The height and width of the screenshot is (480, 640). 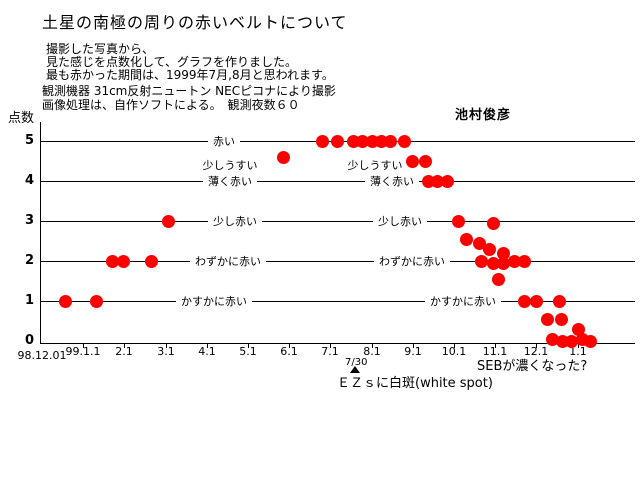 What do you see at coordinates (483, 115) in the screenshot?
I see `observer-name: 池村俊彦` at bounding box center [483, 115].